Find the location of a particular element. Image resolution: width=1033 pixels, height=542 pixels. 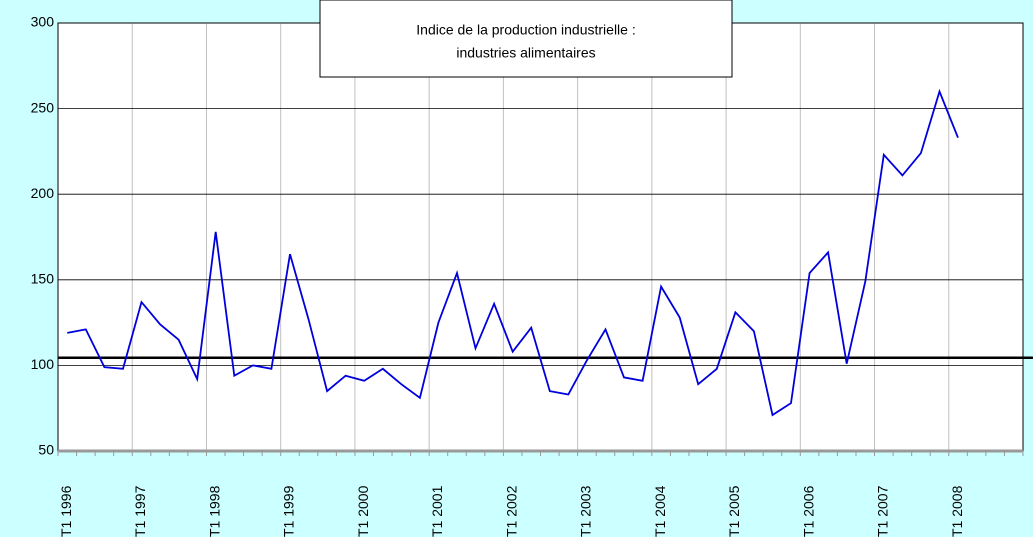

x-tick-label: T1 2007 is located at coordinates (883, 511).